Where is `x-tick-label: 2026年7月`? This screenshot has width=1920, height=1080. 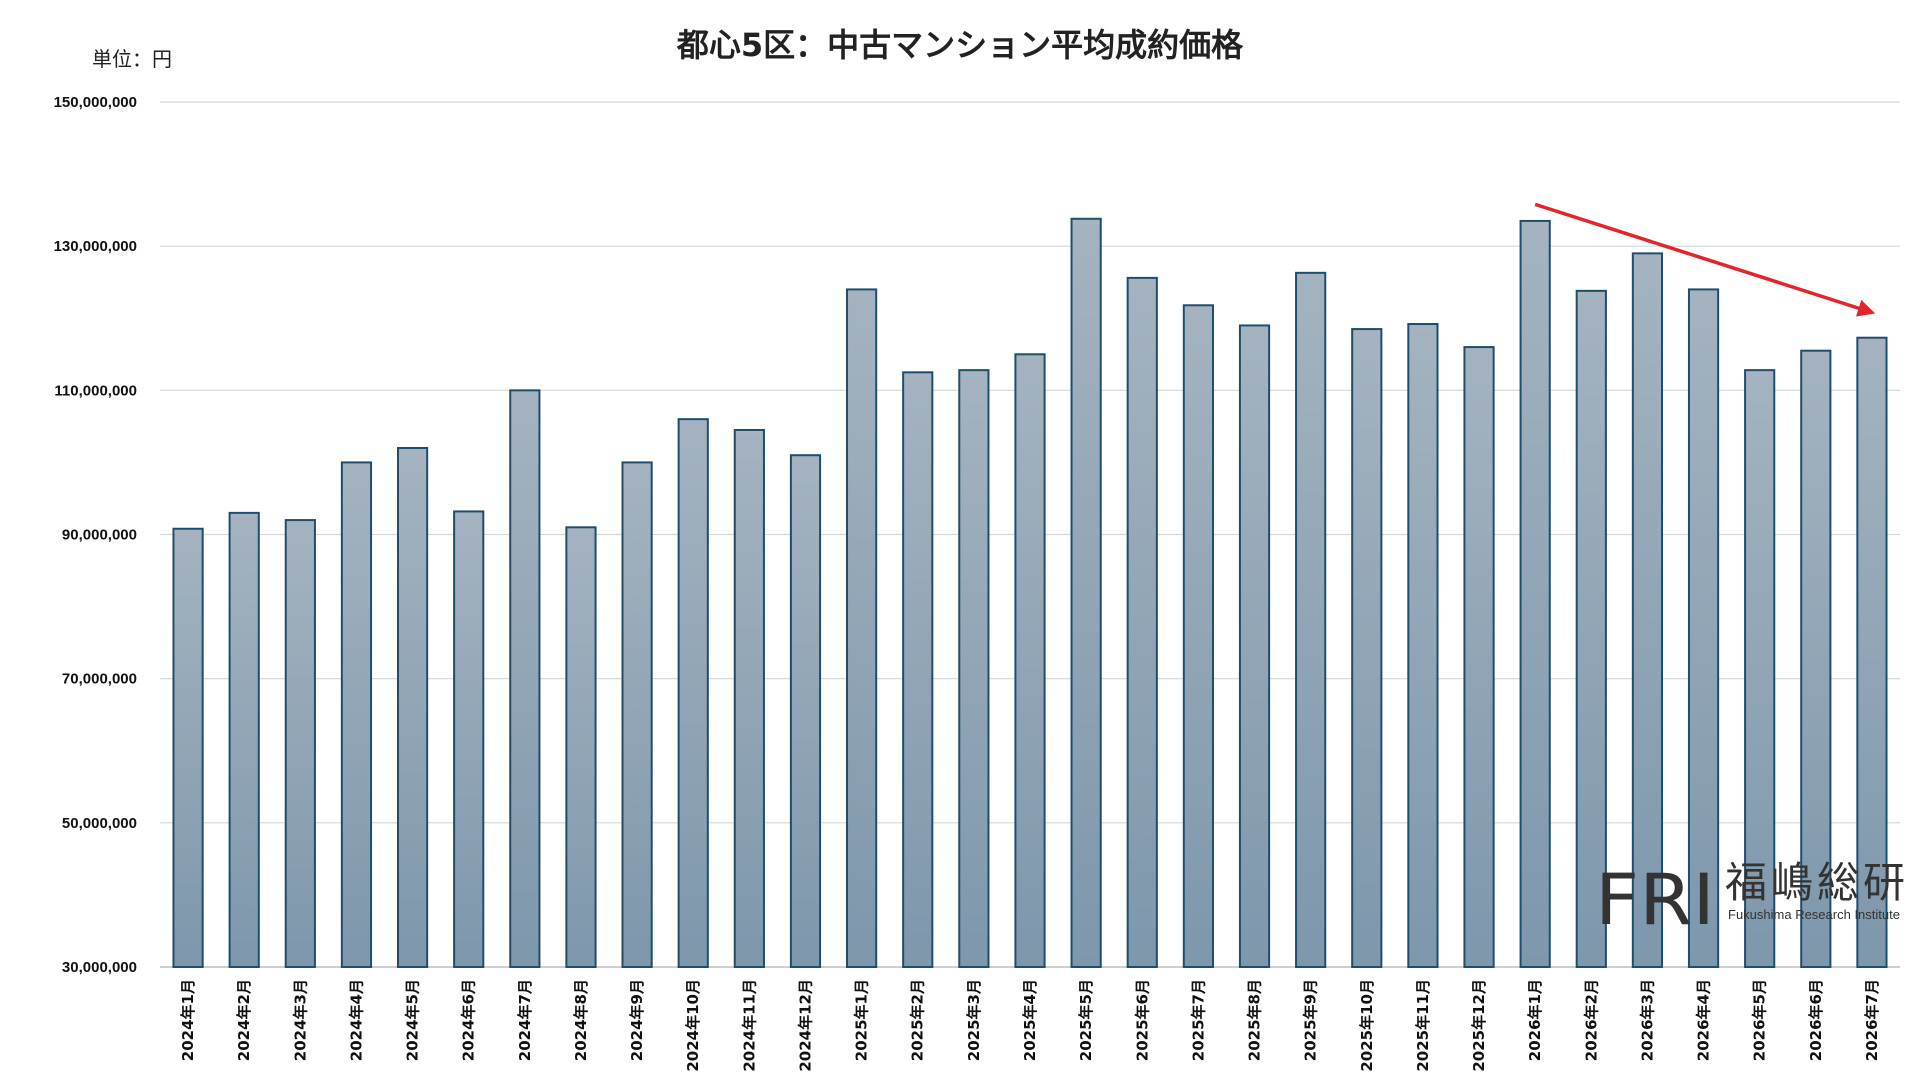
x-tick-label: 2026年7月 is located at coordinates (1872, 1020).